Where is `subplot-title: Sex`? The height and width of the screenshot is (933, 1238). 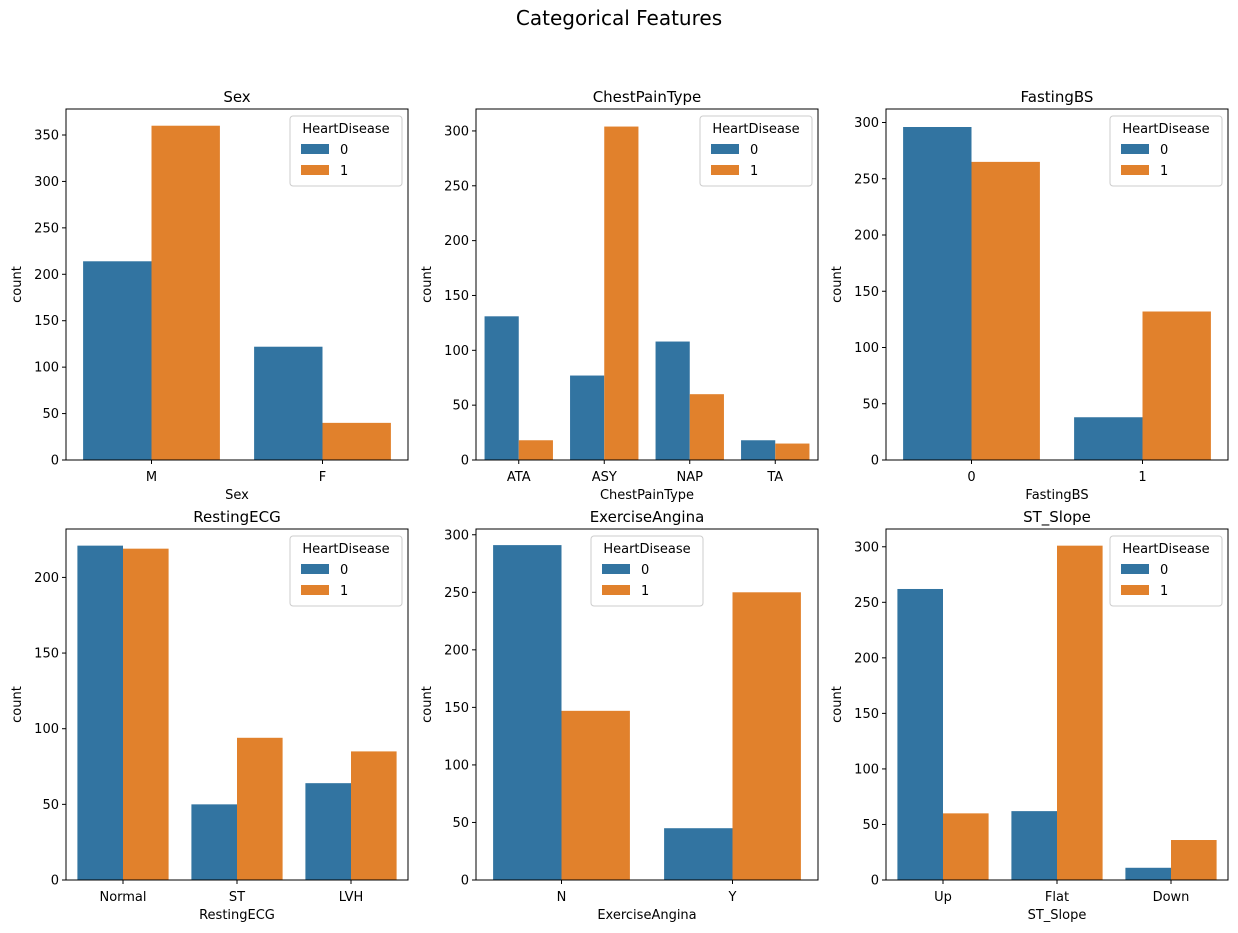
subplot-title: Sex is located at coordinates (236, 97).